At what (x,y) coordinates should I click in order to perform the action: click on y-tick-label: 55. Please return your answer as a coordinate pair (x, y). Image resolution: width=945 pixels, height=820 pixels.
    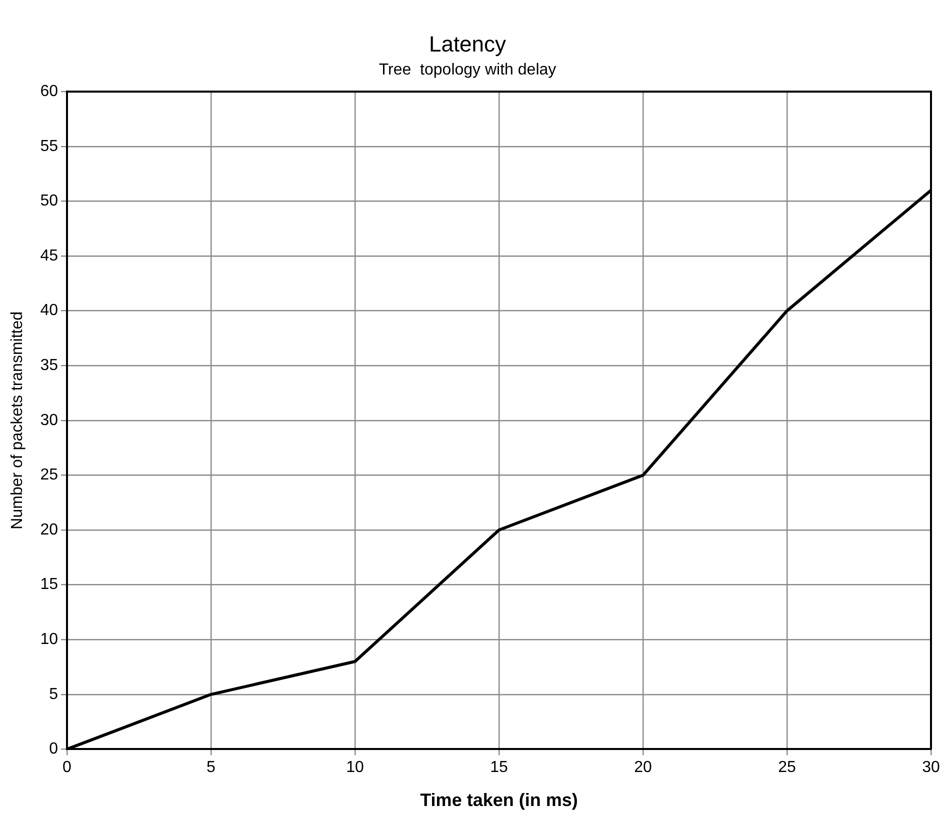
    Looking at the image, I should click on (49, 146).